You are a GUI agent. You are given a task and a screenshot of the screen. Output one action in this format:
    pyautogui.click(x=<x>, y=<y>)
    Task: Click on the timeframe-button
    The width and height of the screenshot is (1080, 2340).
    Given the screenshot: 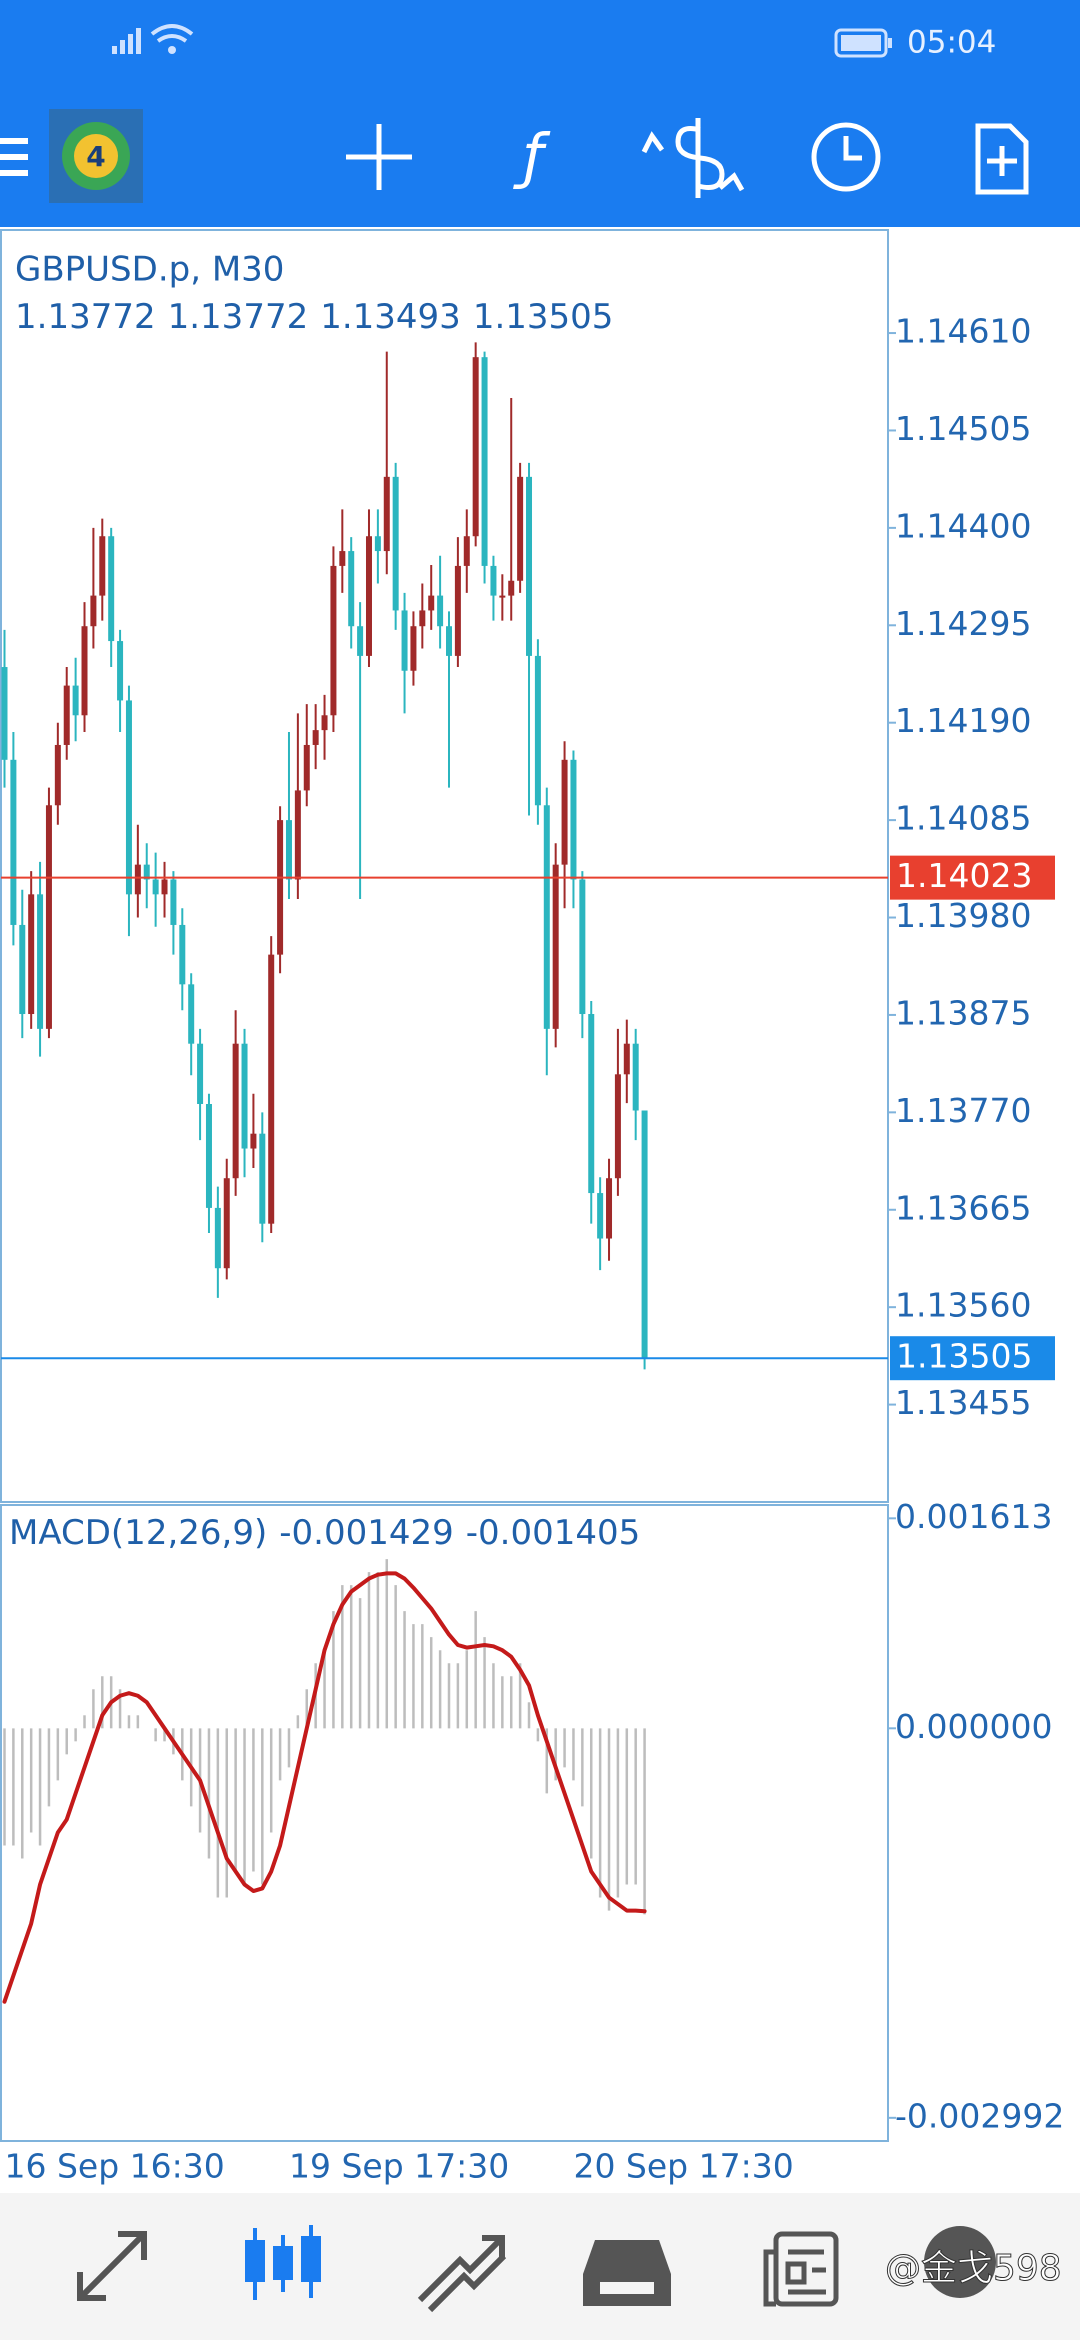 What is the action you would take?
    pyautogui.click(x=846, y=157)
    